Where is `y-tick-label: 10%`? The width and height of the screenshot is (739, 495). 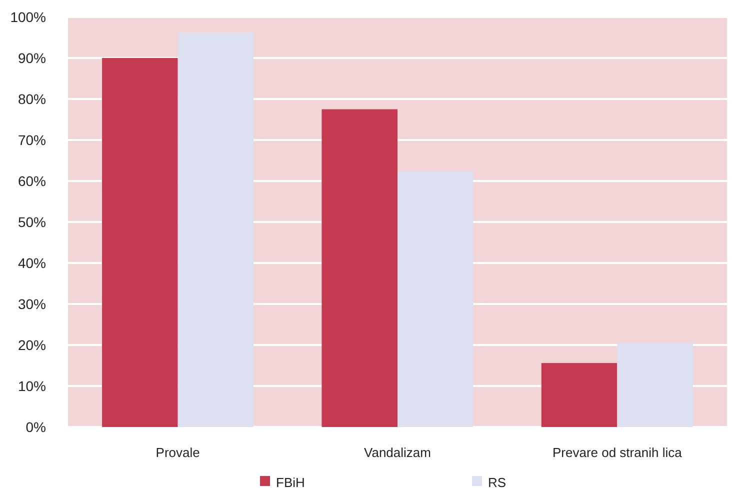
y-tick-label: 10% is located at coordinates (32, 386).